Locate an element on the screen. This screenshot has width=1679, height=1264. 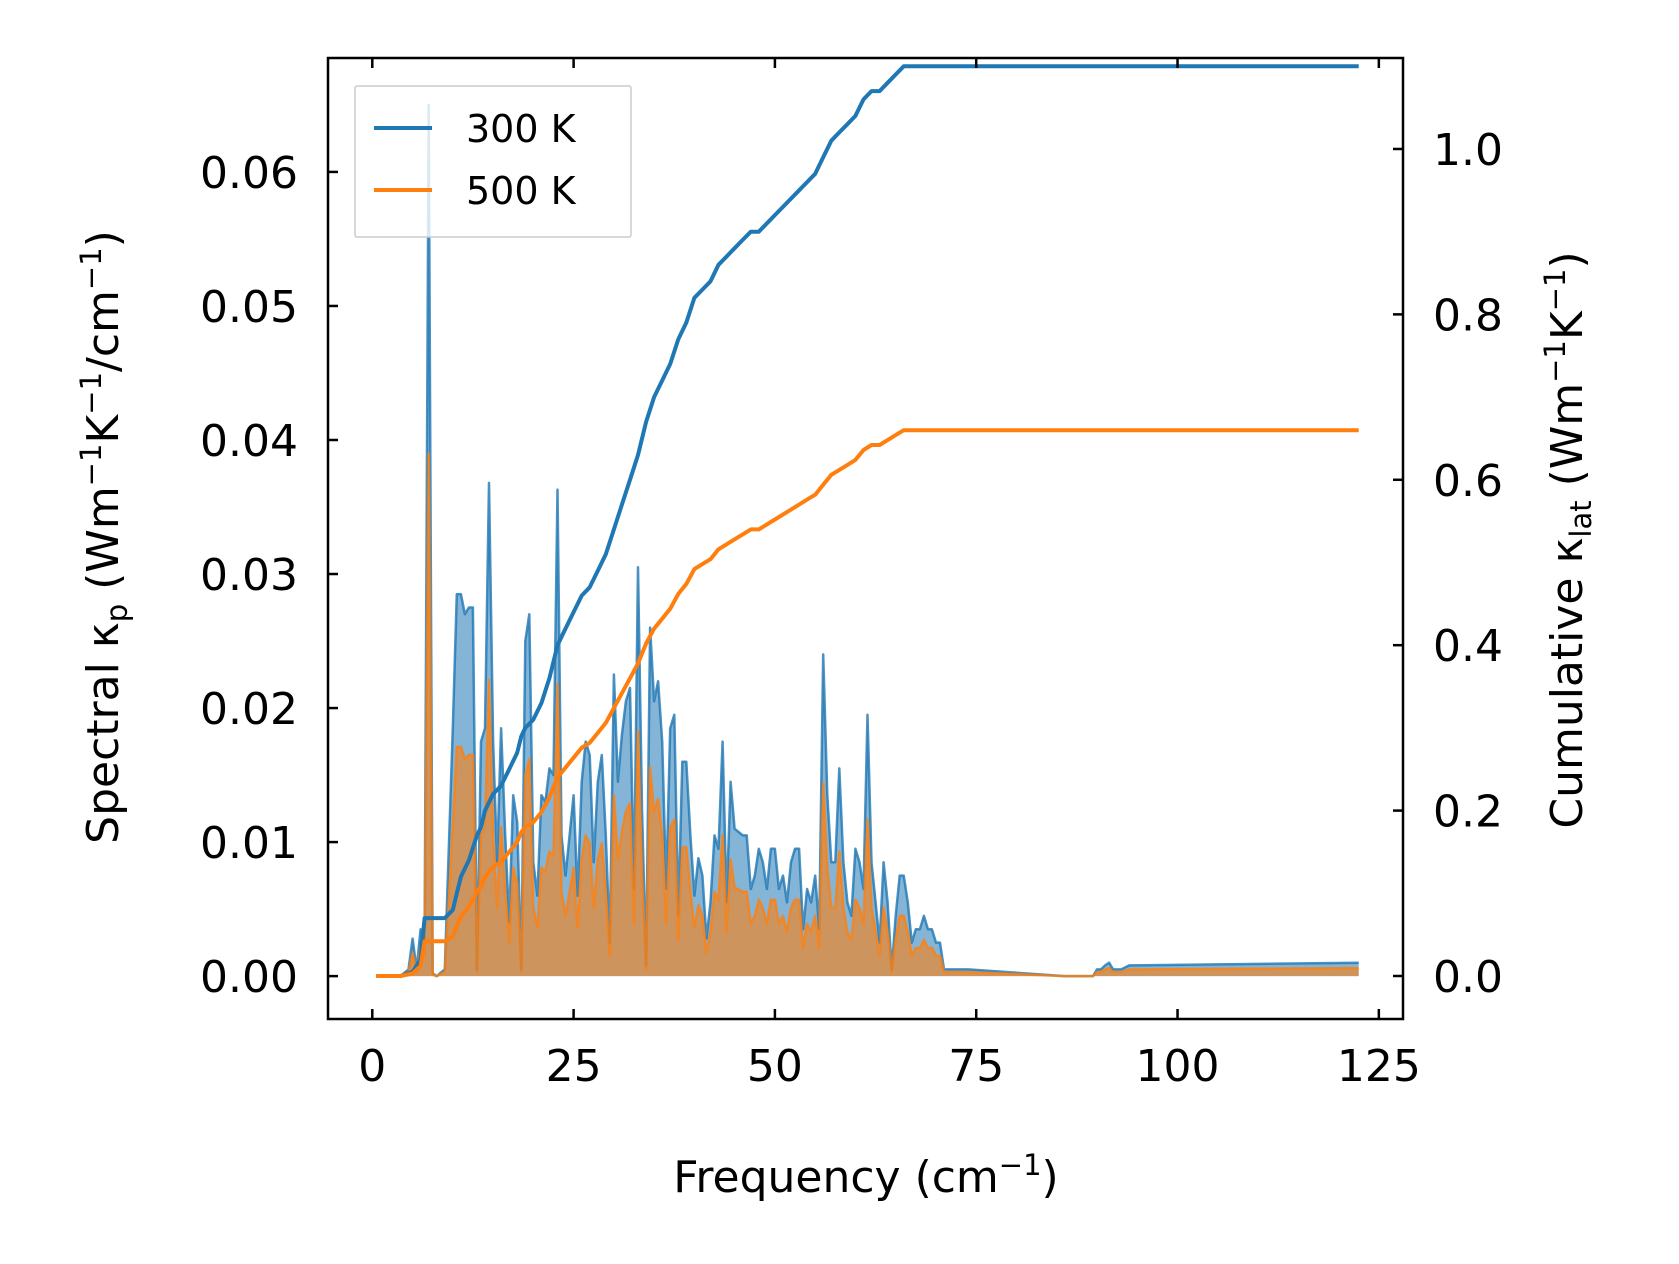
legend-box is located at coordinates (493, 161).